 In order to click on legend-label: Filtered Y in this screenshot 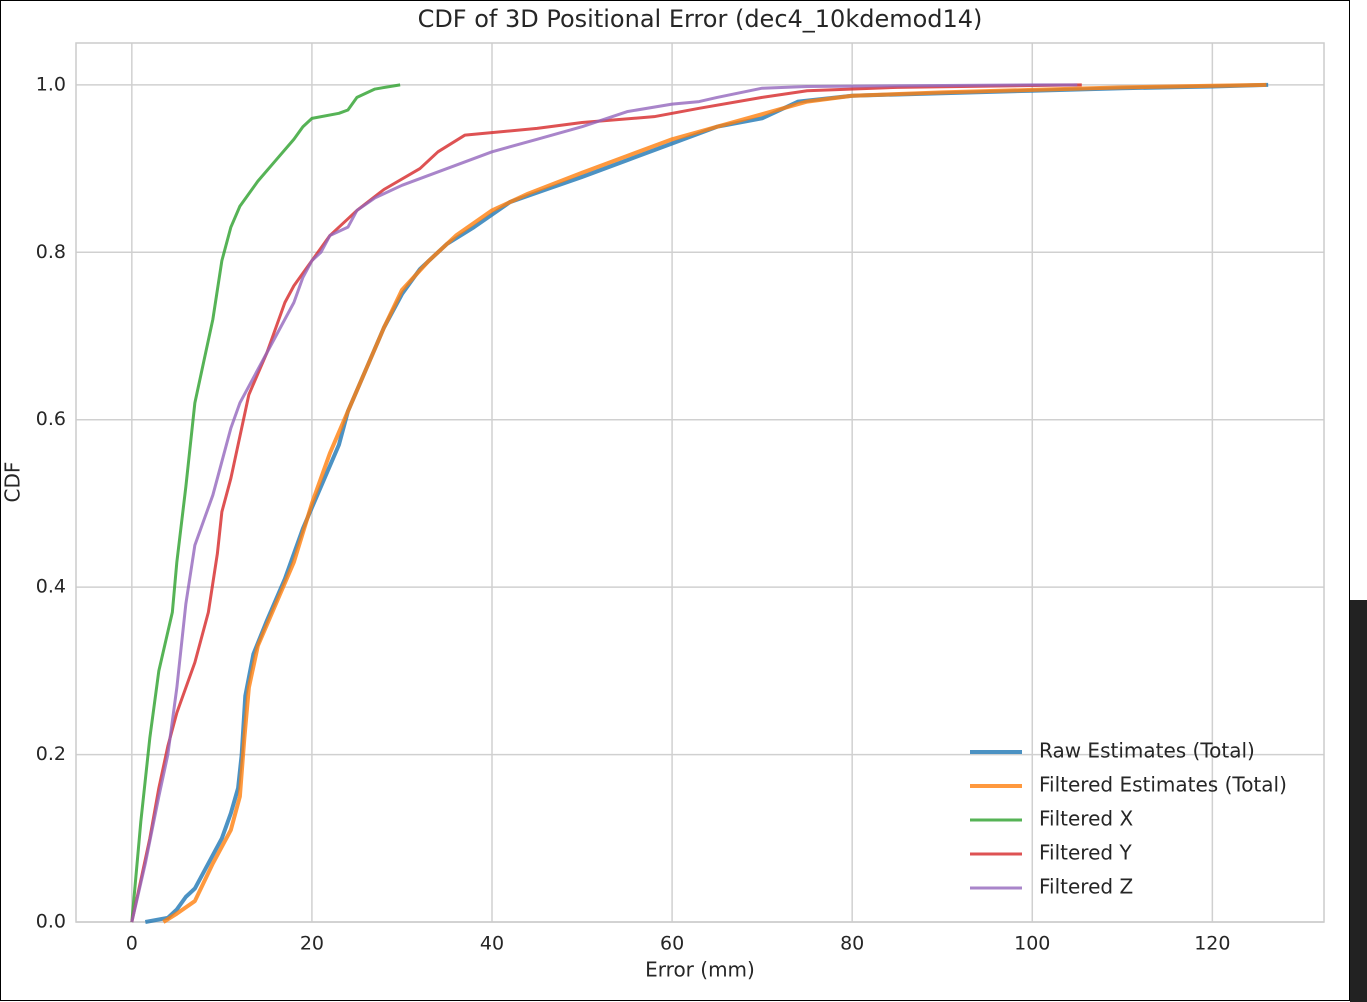, I will do `click(1085, 853)`.